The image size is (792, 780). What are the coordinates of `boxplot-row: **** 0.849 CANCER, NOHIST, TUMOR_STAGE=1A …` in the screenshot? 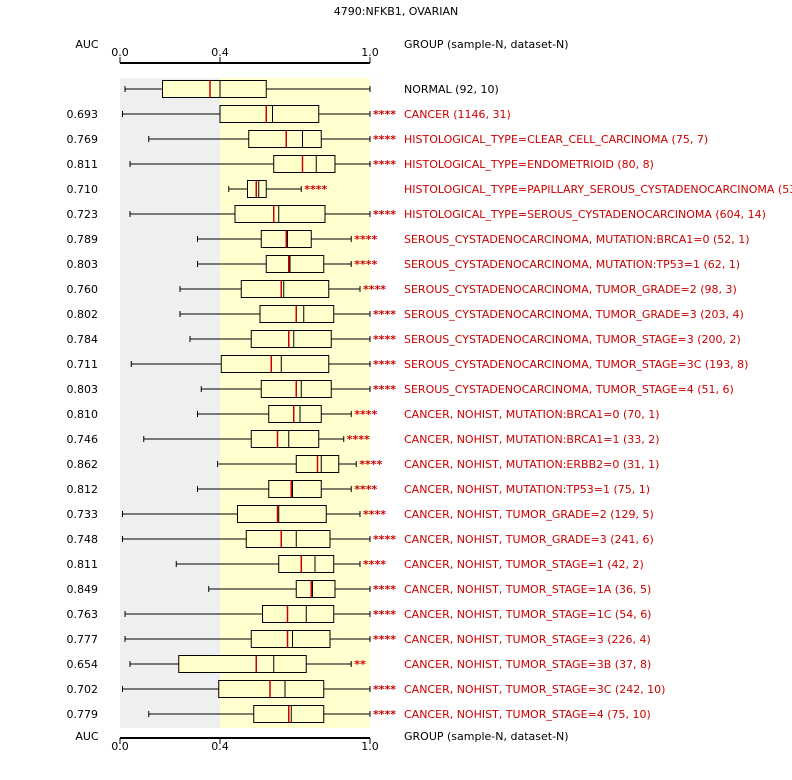 It's located at (359, 589).